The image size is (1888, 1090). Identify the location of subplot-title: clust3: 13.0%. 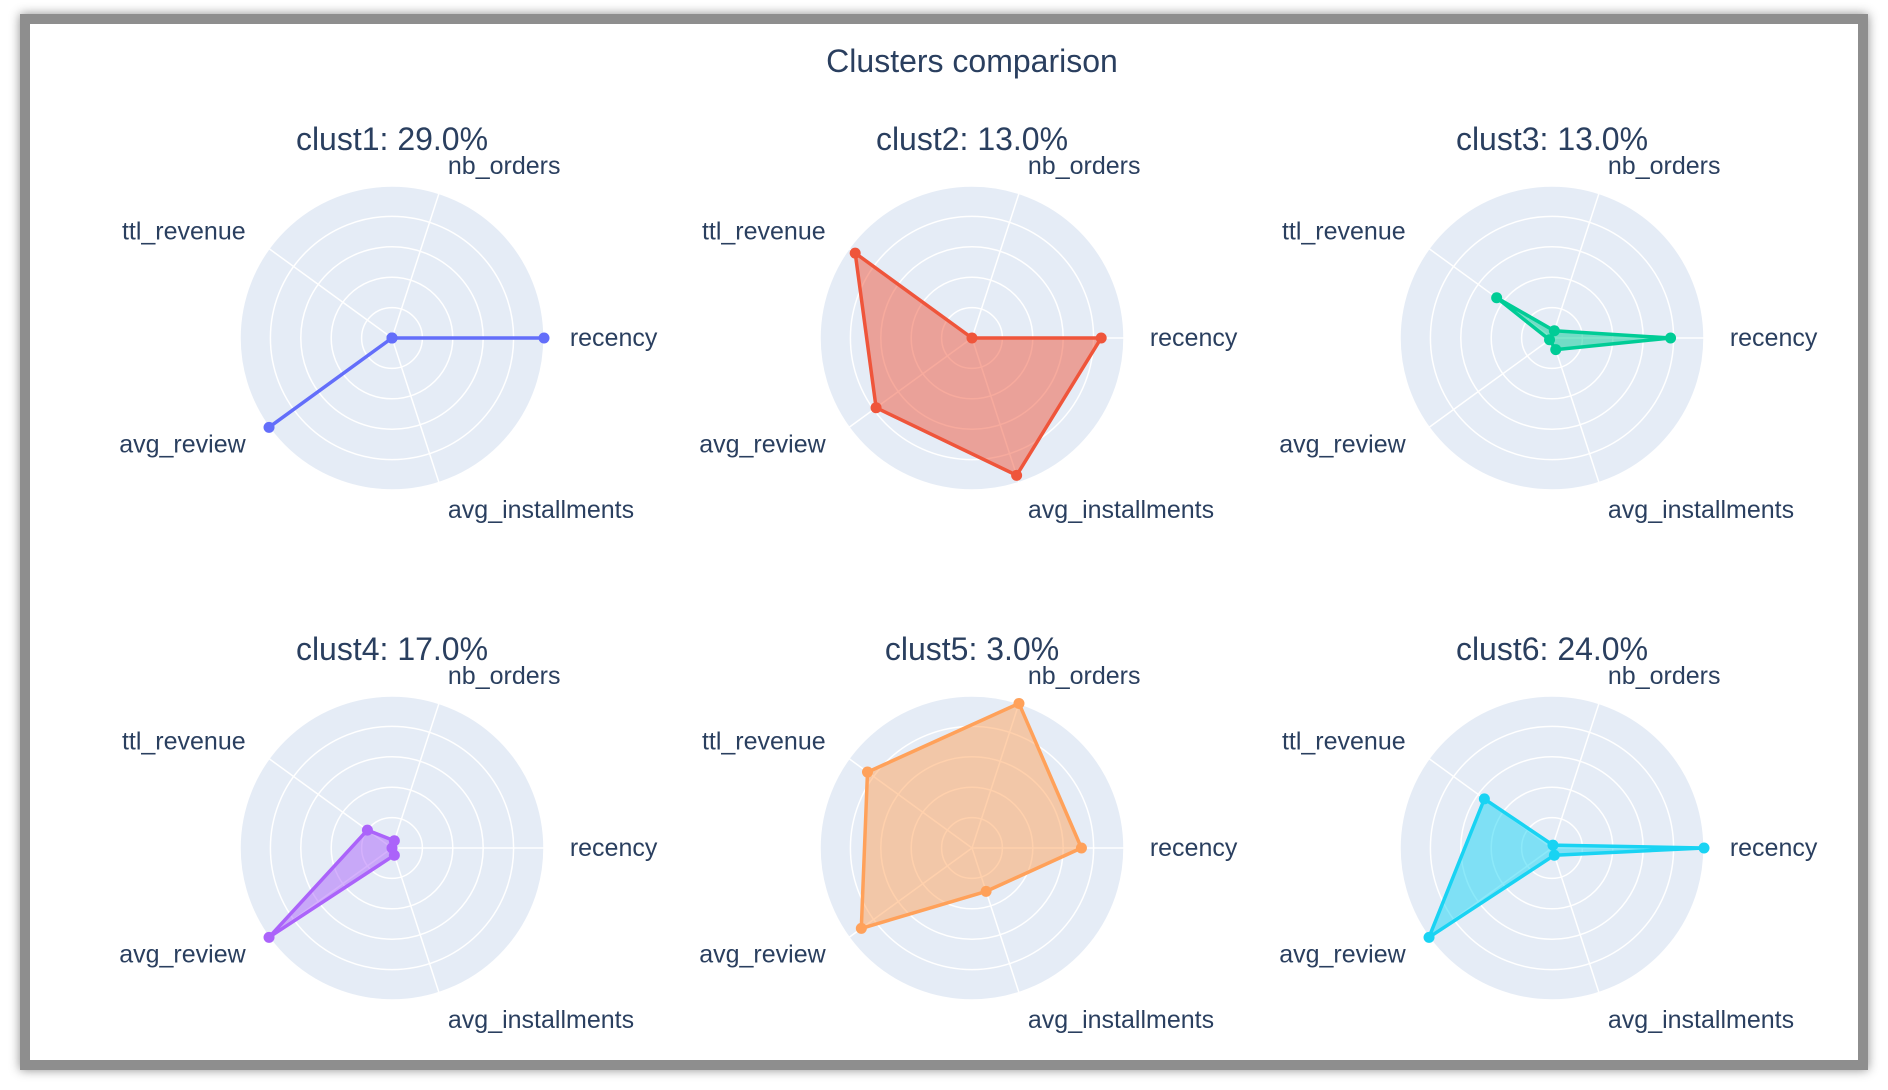
(1552, 139).